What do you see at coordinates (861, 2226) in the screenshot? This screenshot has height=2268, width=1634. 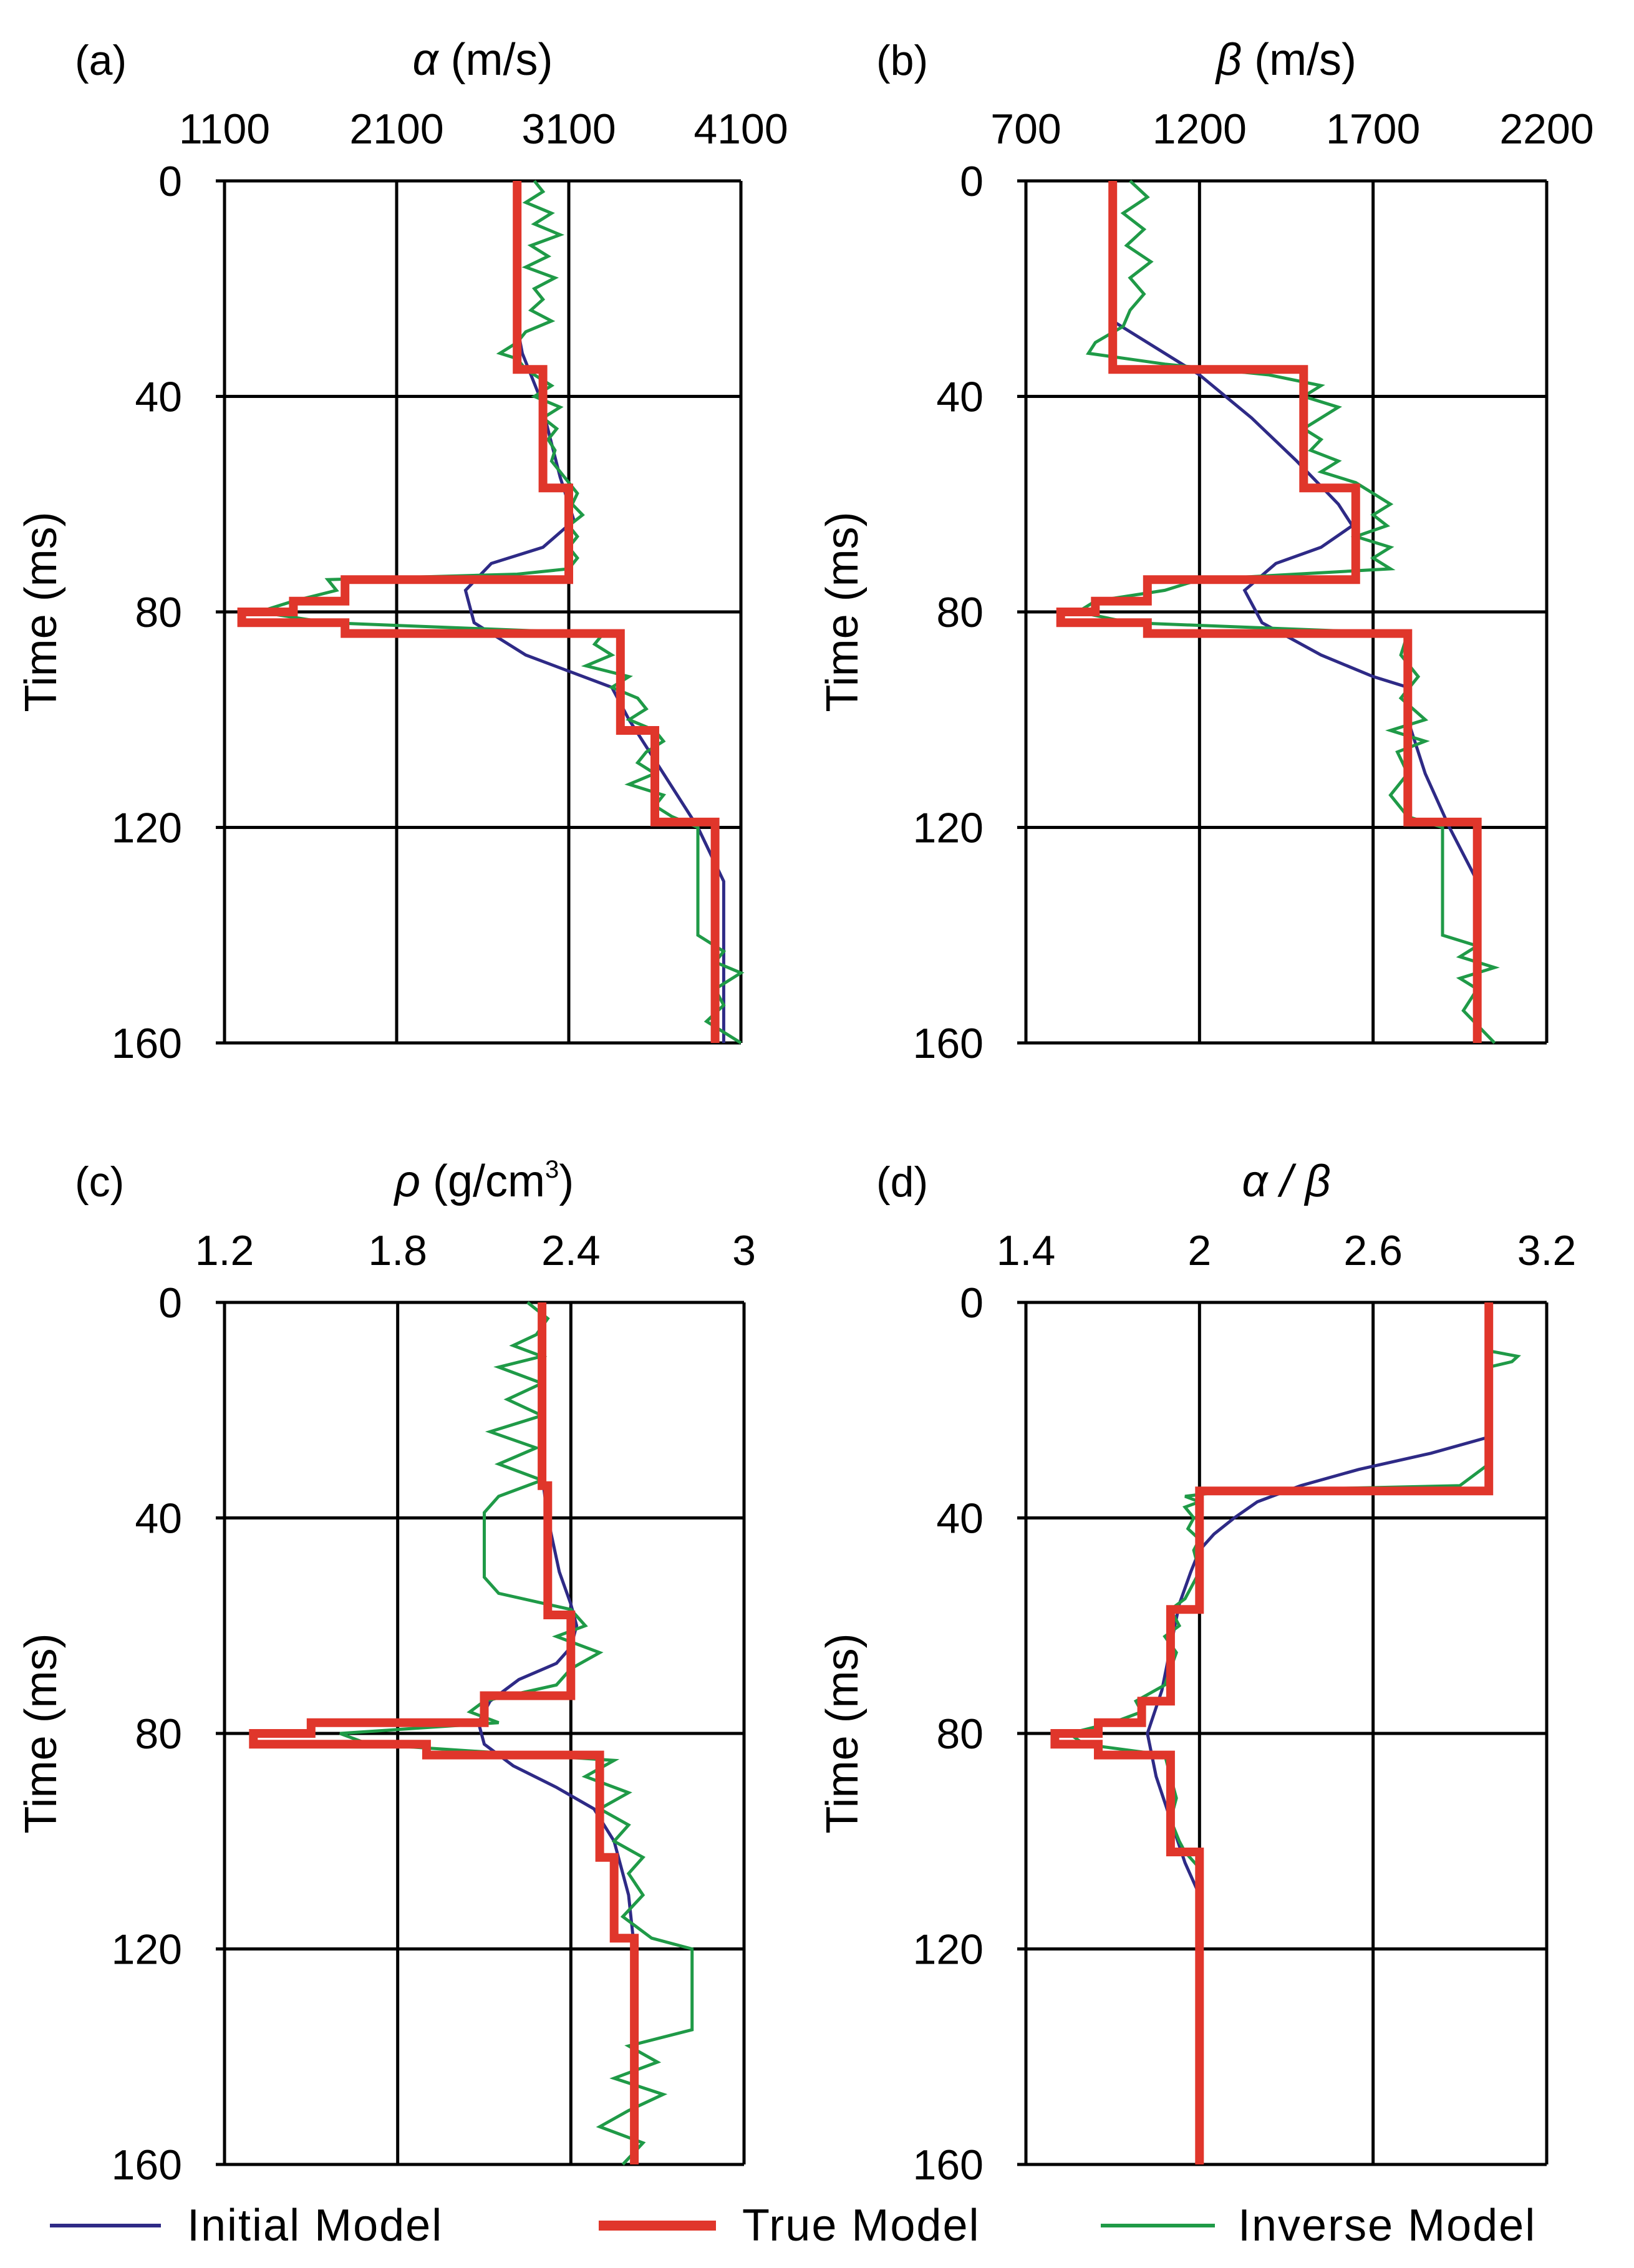 I see `legend-true-label: True Model` at bounding box center [861, 2226].